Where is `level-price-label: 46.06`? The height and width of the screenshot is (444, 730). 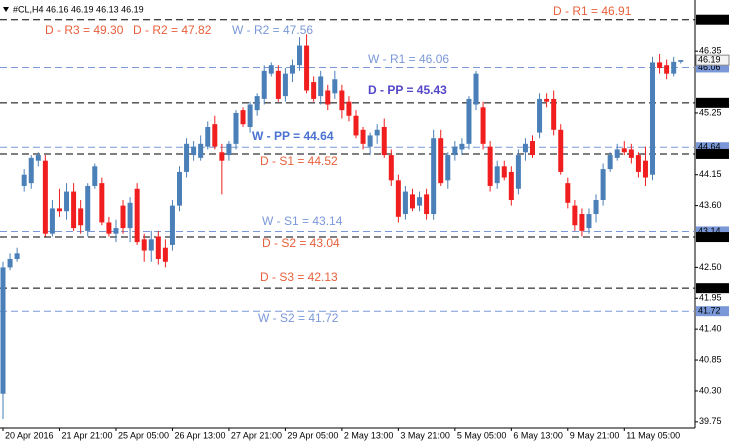 level-price-label: 46.06 is located at coordinates (709, 67).